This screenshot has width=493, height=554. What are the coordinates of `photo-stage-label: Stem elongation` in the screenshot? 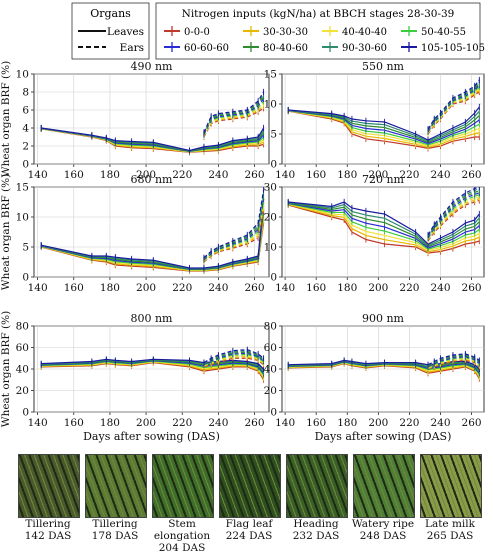 It's located at (182, 530).